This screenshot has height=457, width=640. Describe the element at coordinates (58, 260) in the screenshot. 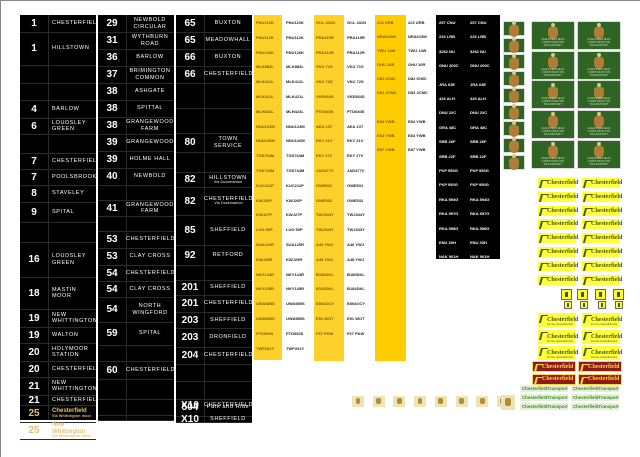

I see `blind-row: 16 LOUDSLEY GREEN` at that location.